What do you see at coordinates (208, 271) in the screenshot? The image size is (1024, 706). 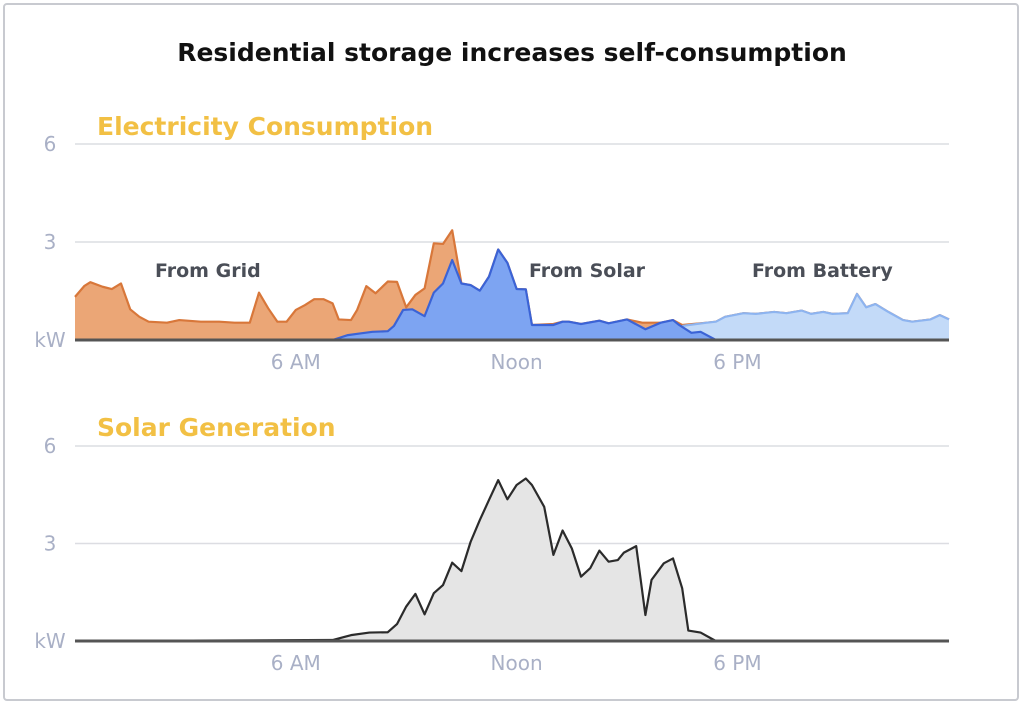 I see `annotation-grid: From Grid` at bounding box center [208, 271].